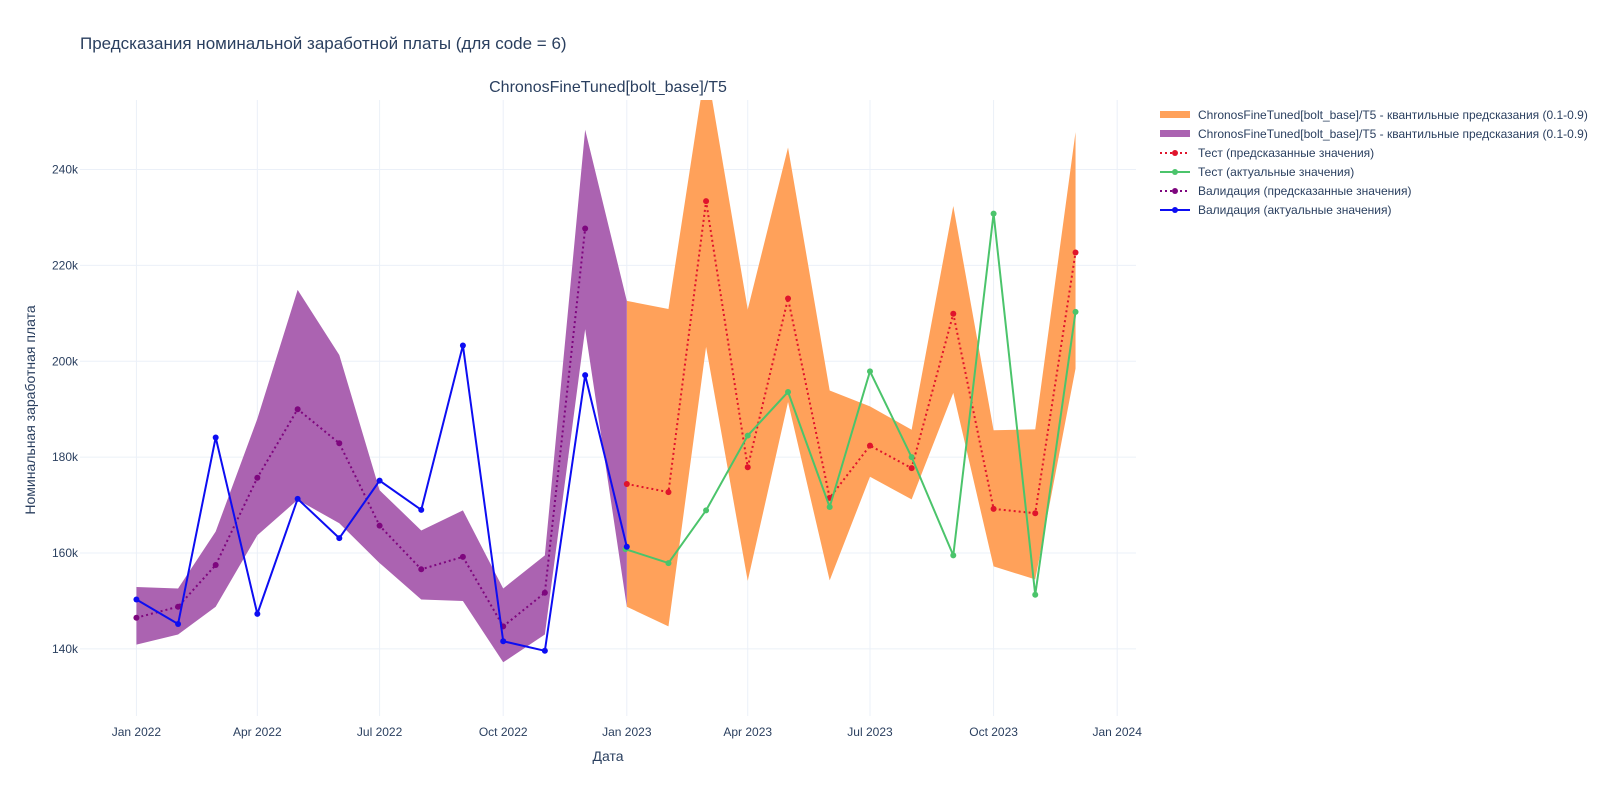 This screenshot has height=800, width=1600. What do you see at coordinates (1175, 171) in the screenshot?
I see `legend-swatch-test-actual` at bounding box center [1175, 171].